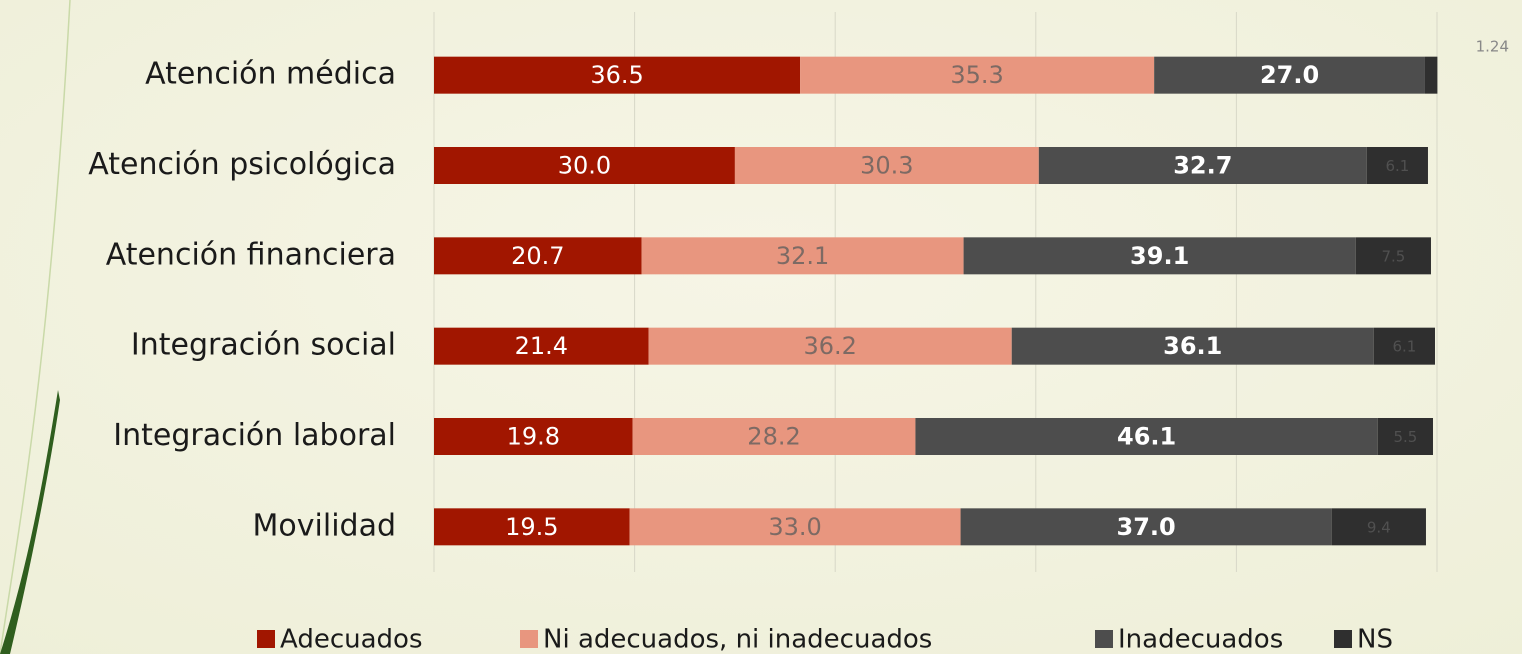 The image size is (1522, 654). I want to click on legend-label: Ni adecuados, ni inadecuados, so click(737, 639).